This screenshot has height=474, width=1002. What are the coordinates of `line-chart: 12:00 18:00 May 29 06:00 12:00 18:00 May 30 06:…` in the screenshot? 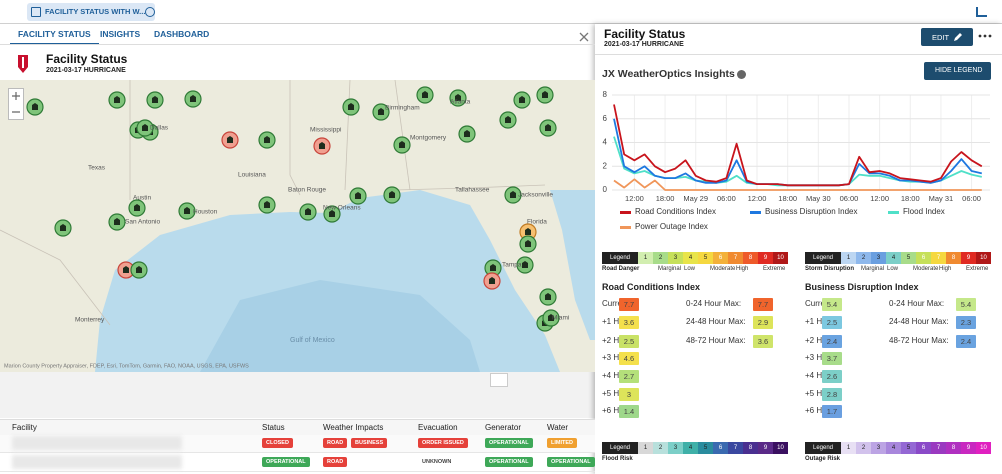 It's located at (796, 146).